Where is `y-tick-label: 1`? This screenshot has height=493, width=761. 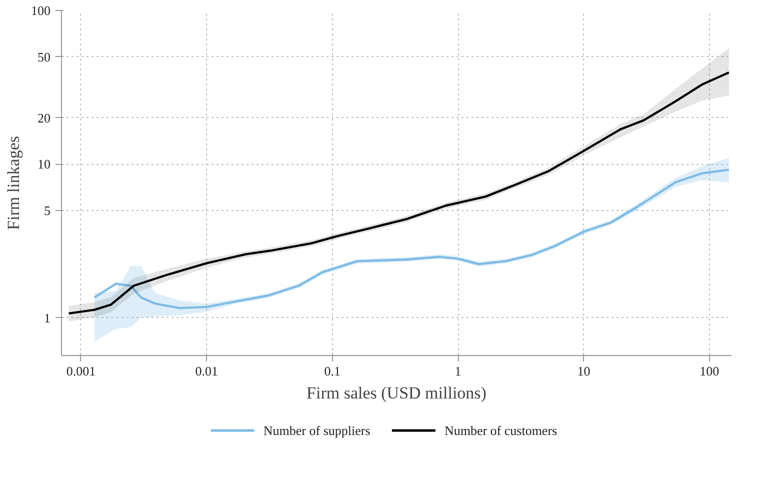 y-tick-label: 1 is located at coordinates (47, 318).